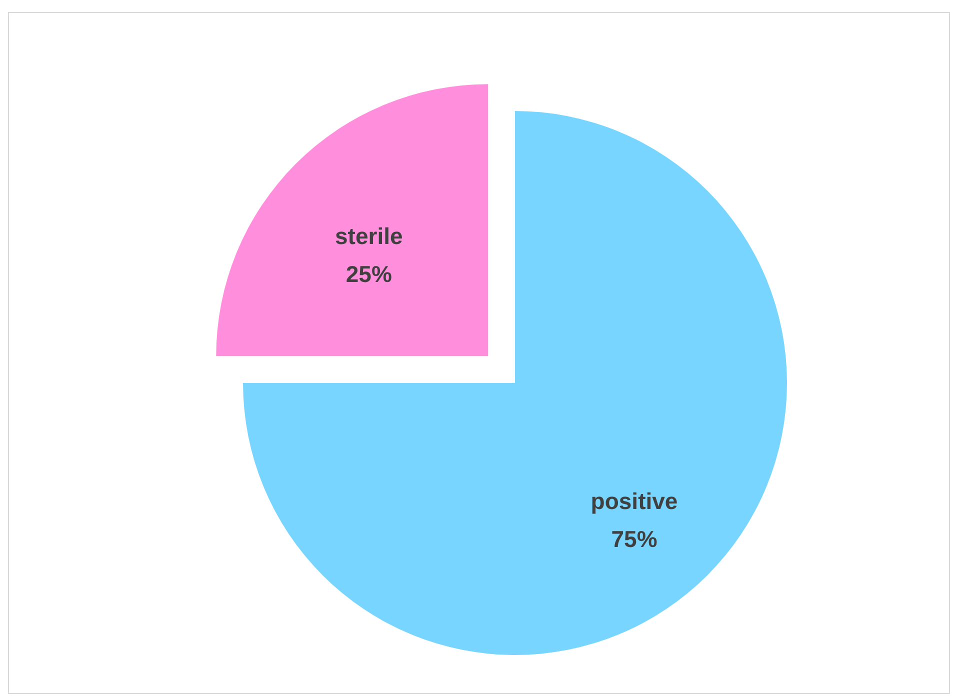 Image resolution: width=957 pixels, height=697 pixels. What do you see at coordinates (369, 273) in the screenshot?
I see `data-label: 25%` at bounding box center [369, 273].